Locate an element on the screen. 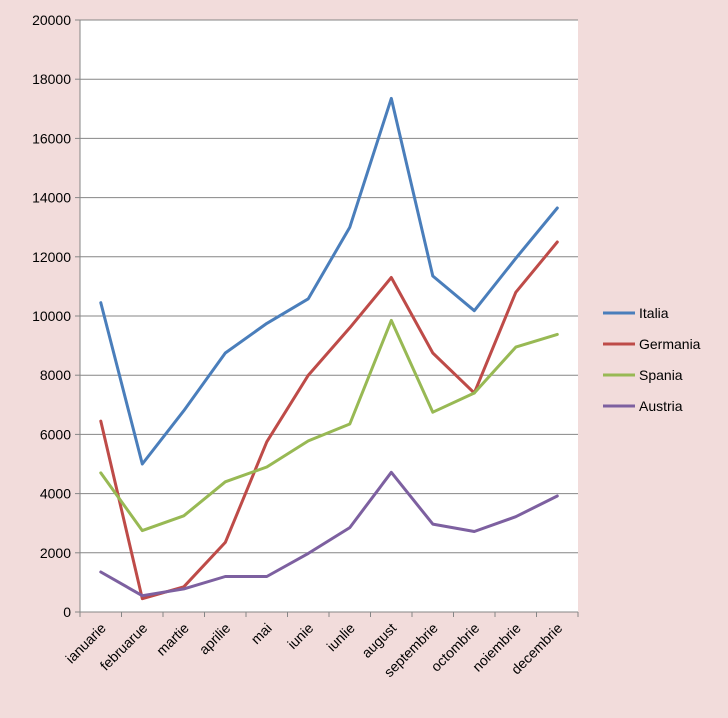 The height and width of the screenshot is (718, 728). y-tick-label: 14000 is located at coordinates (51, 198).